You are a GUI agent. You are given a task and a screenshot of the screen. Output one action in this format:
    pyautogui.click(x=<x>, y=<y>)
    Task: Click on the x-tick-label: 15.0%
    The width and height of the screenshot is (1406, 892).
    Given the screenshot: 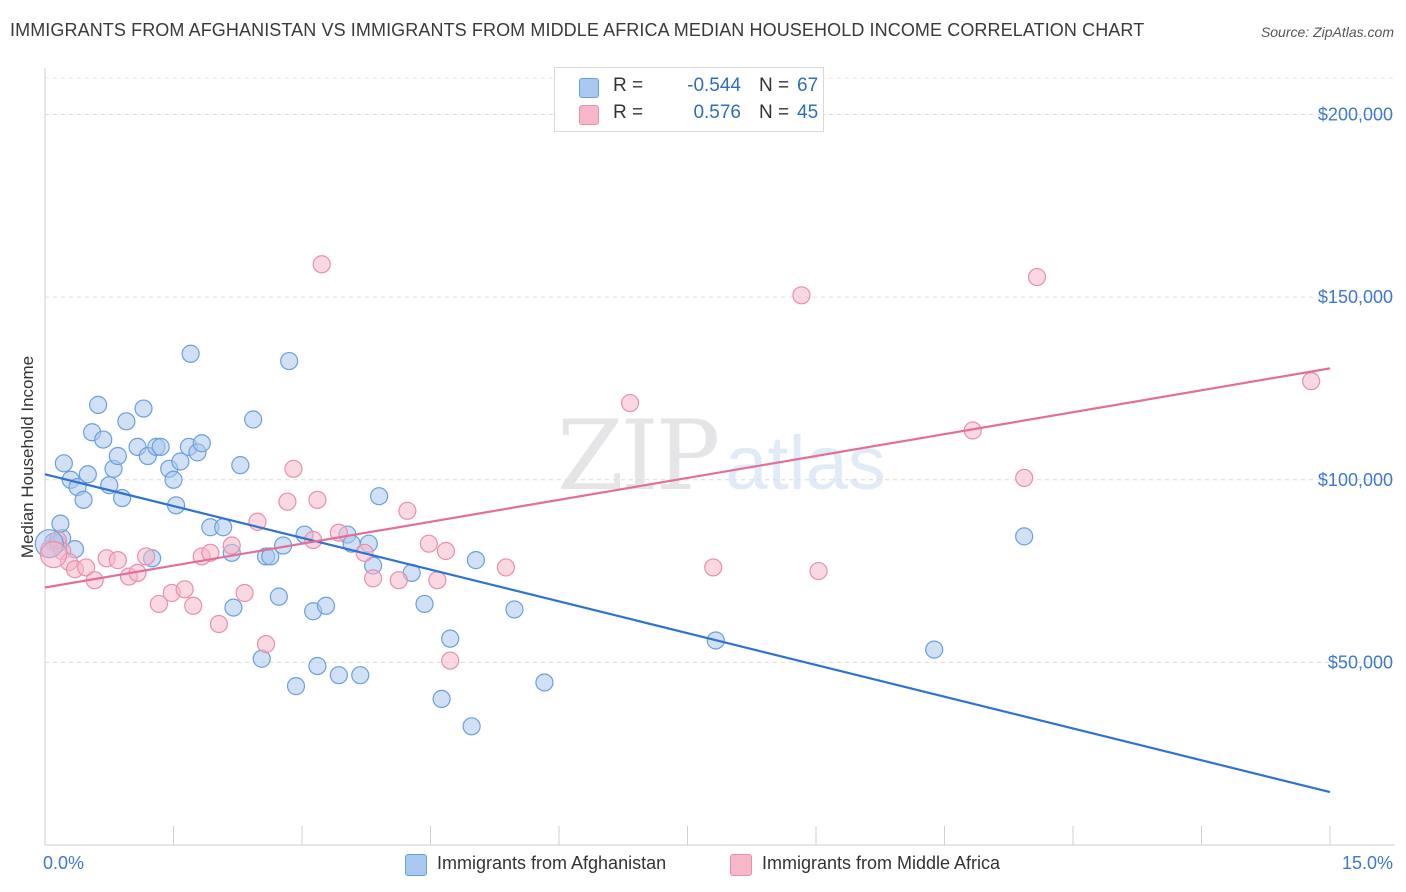 What is the action you would take?
    pyautogui.click(x=1367, y=863)
    